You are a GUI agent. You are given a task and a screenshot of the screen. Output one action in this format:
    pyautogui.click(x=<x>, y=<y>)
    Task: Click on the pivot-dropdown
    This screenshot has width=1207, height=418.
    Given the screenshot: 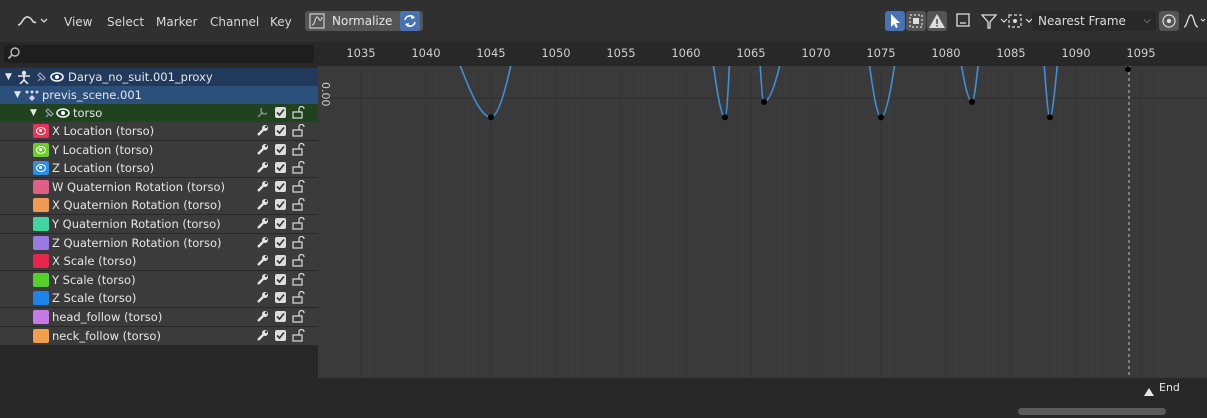 What is the action you would take?
    pyautogui.click(x=1021, y=20)
    